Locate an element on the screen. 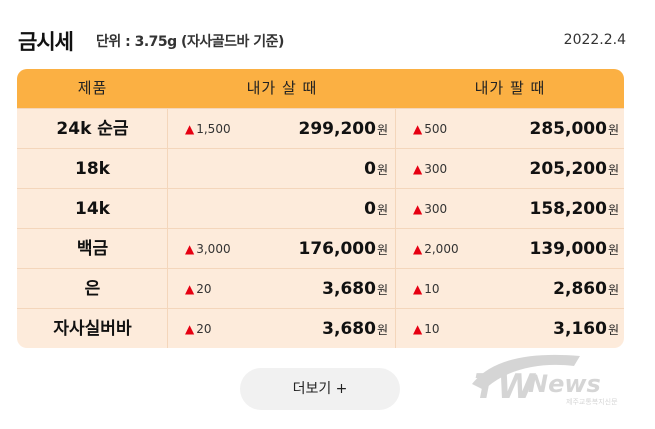  sell-price: 205,200원 is located at coordinates (574, 169).